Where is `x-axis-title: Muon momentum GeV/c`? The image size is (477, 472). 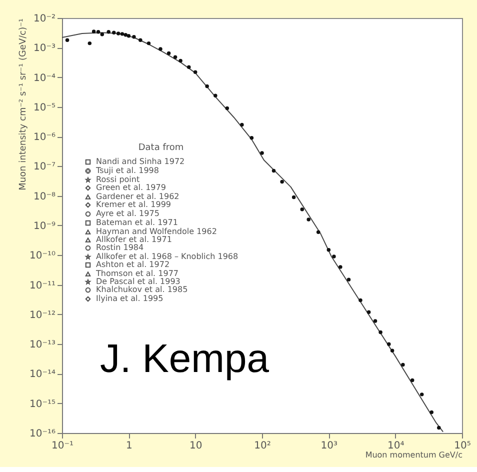
x-axis-title: Muon momentum GeV/c is located at coordinates (413, 455).